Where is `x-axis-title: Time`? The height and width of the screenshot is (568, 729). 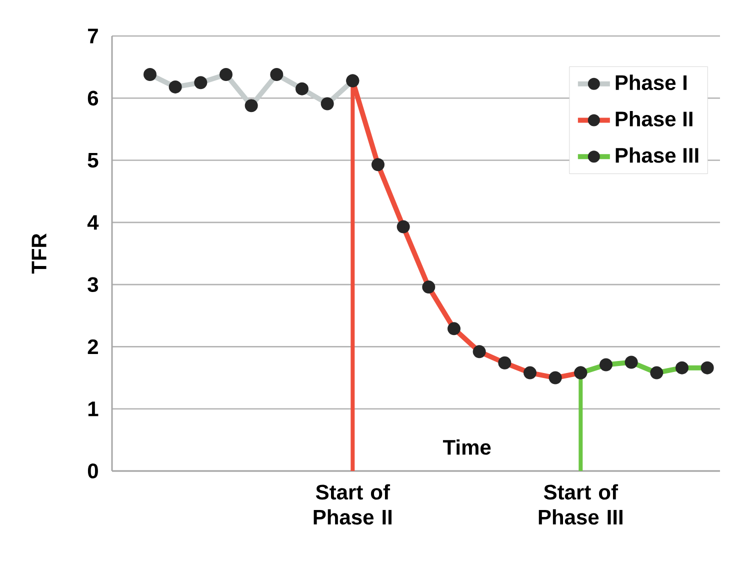 x-axis-title: Time is located at coordinates (466, 447).